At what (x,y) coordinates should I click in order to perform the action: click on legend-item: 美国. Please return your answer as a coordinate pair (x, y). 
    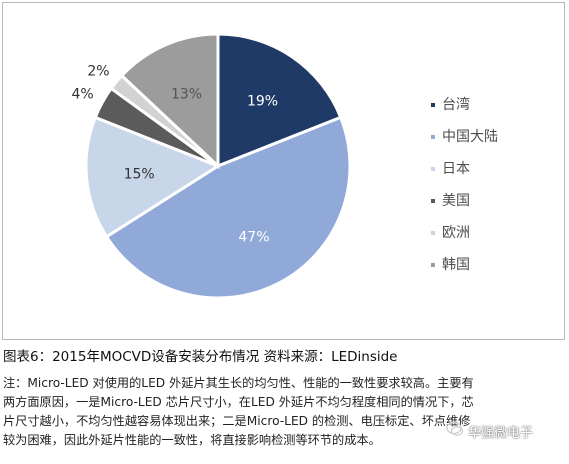
    Looking at the image, I should click on (464, 201).